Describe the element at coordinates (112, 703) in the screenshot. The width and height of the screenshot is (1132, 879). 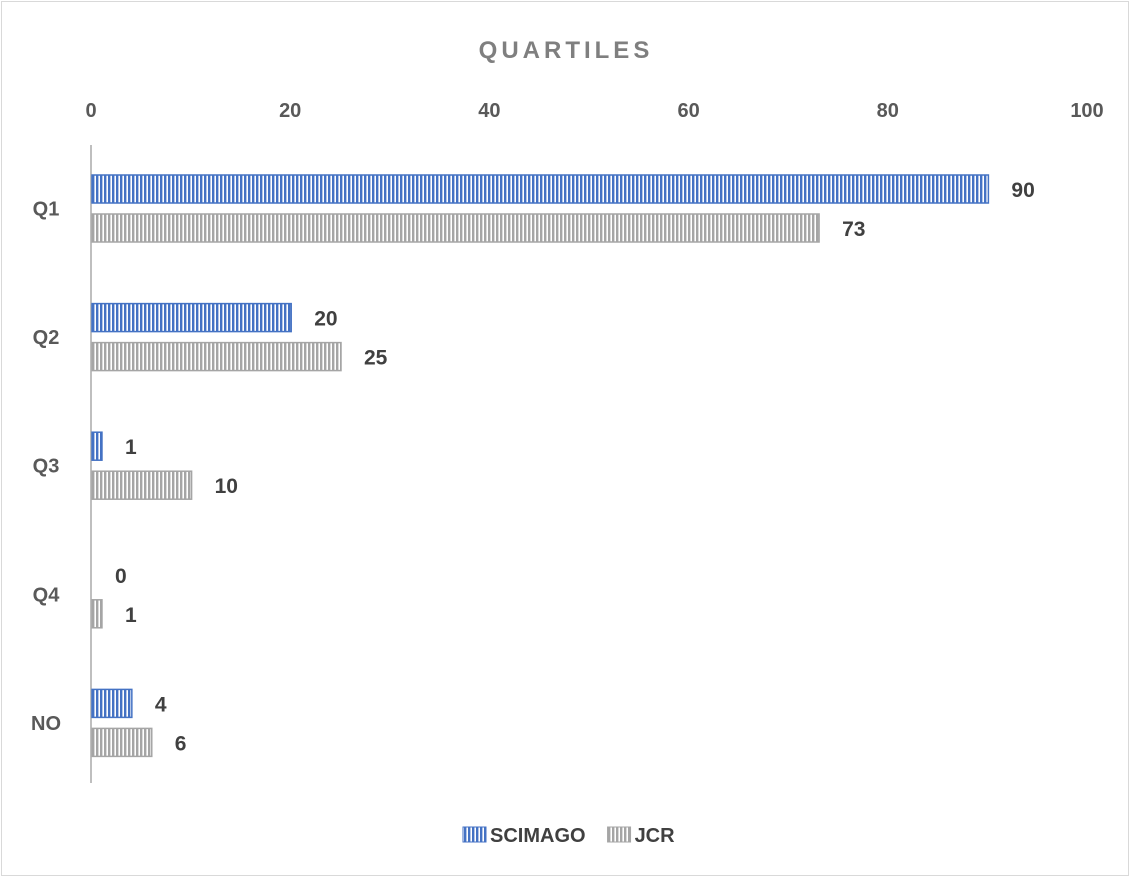
I see `bar-scimago-no` at that location.